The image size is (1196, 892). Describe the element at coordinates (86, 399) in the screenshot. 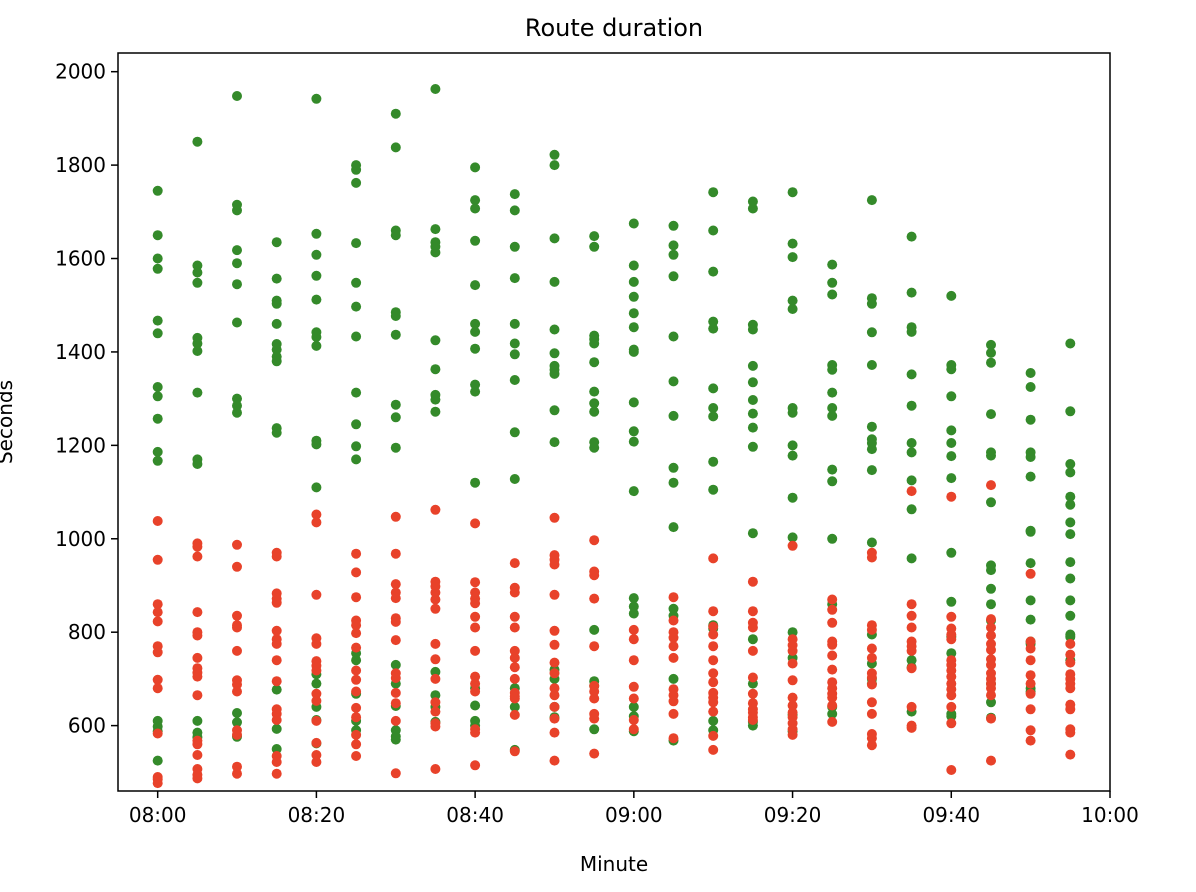

I see `y-axis: 600 800 1000 1200 1400 1600 1800 2000` at that location.